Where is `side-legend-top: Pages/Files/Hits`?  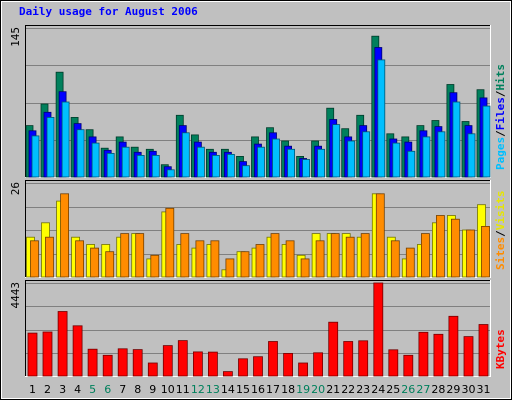 side-legend-top: Pages/Files/Hits is located at coordinates (500, 117).